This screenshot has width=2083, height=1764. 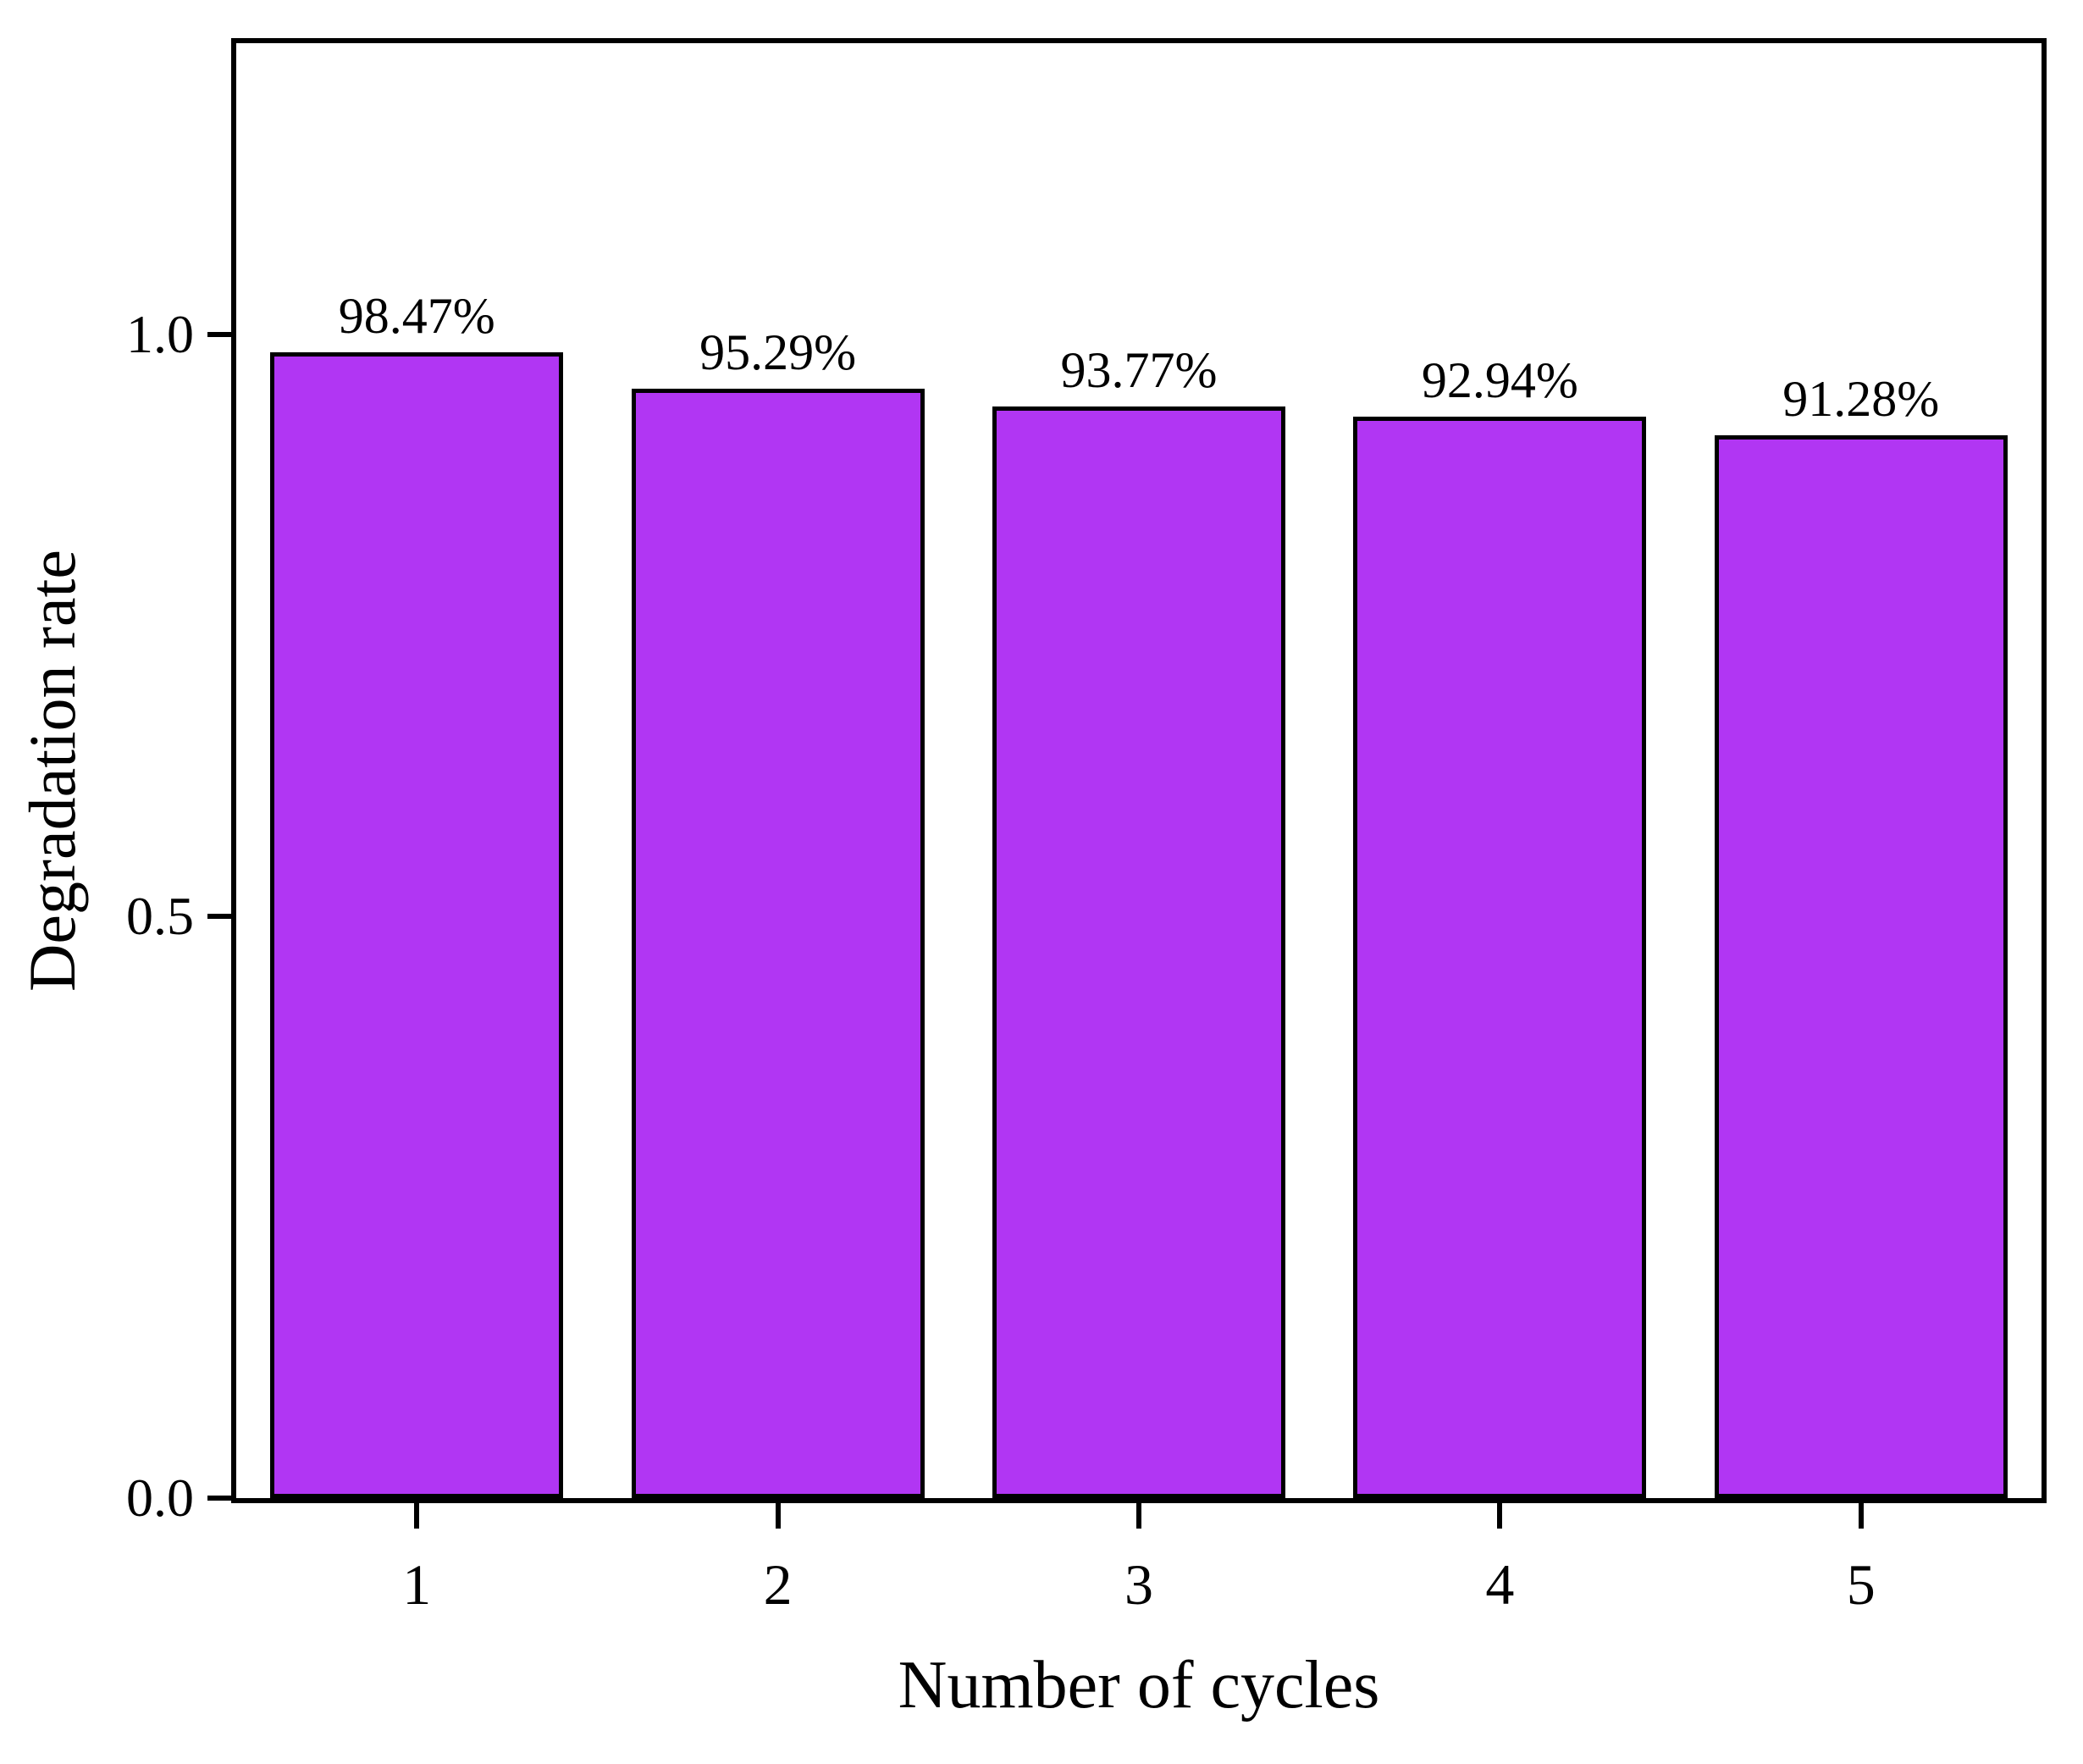 I want to click on x-tick-label: 4, so click(x=1500, y=1584).